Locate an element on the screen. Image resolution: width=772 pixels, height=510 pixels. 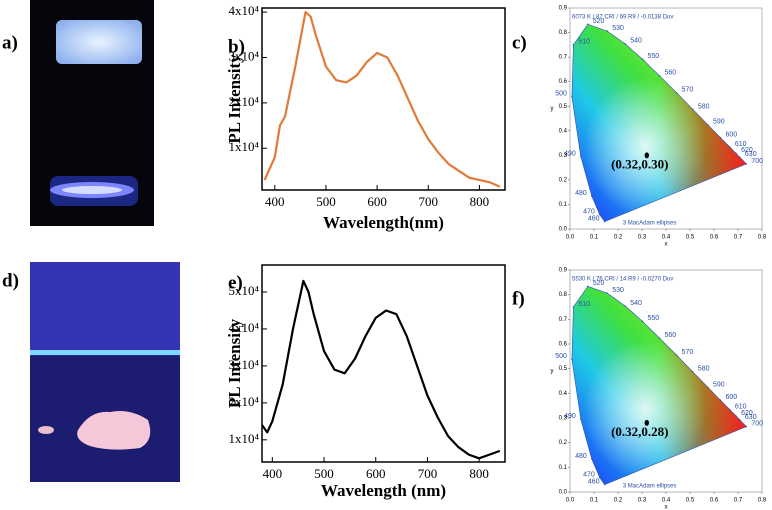
y-tick-label: 0.6 is located at coordinates (563, 345).